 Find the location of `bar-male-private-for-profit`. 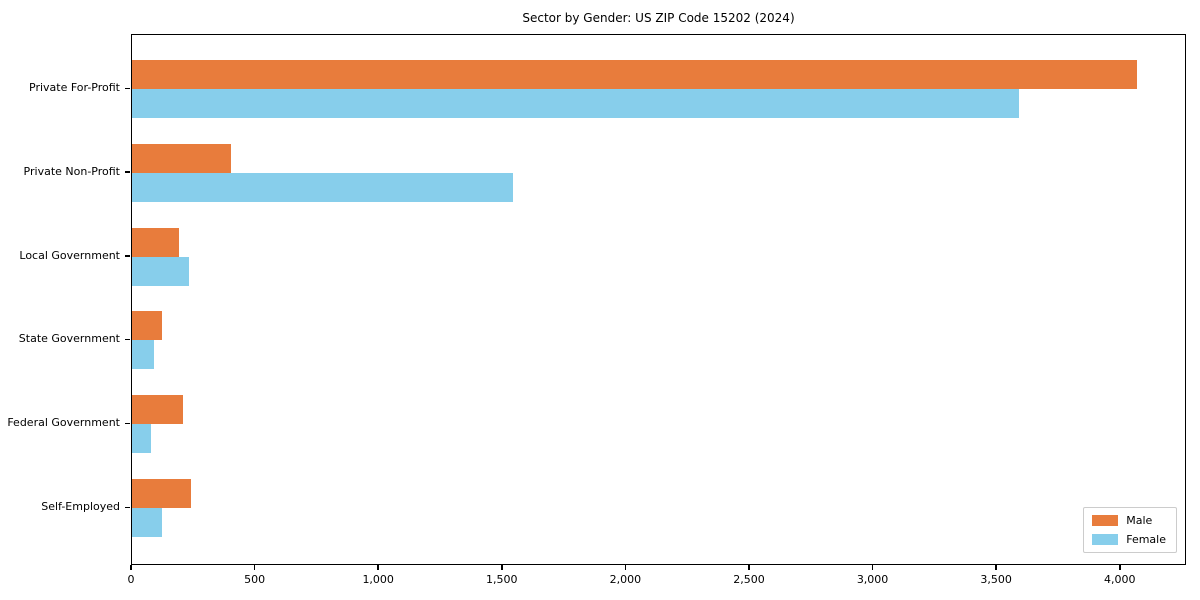

bar-male-private-for-profit is located at coordinates (634, 74).